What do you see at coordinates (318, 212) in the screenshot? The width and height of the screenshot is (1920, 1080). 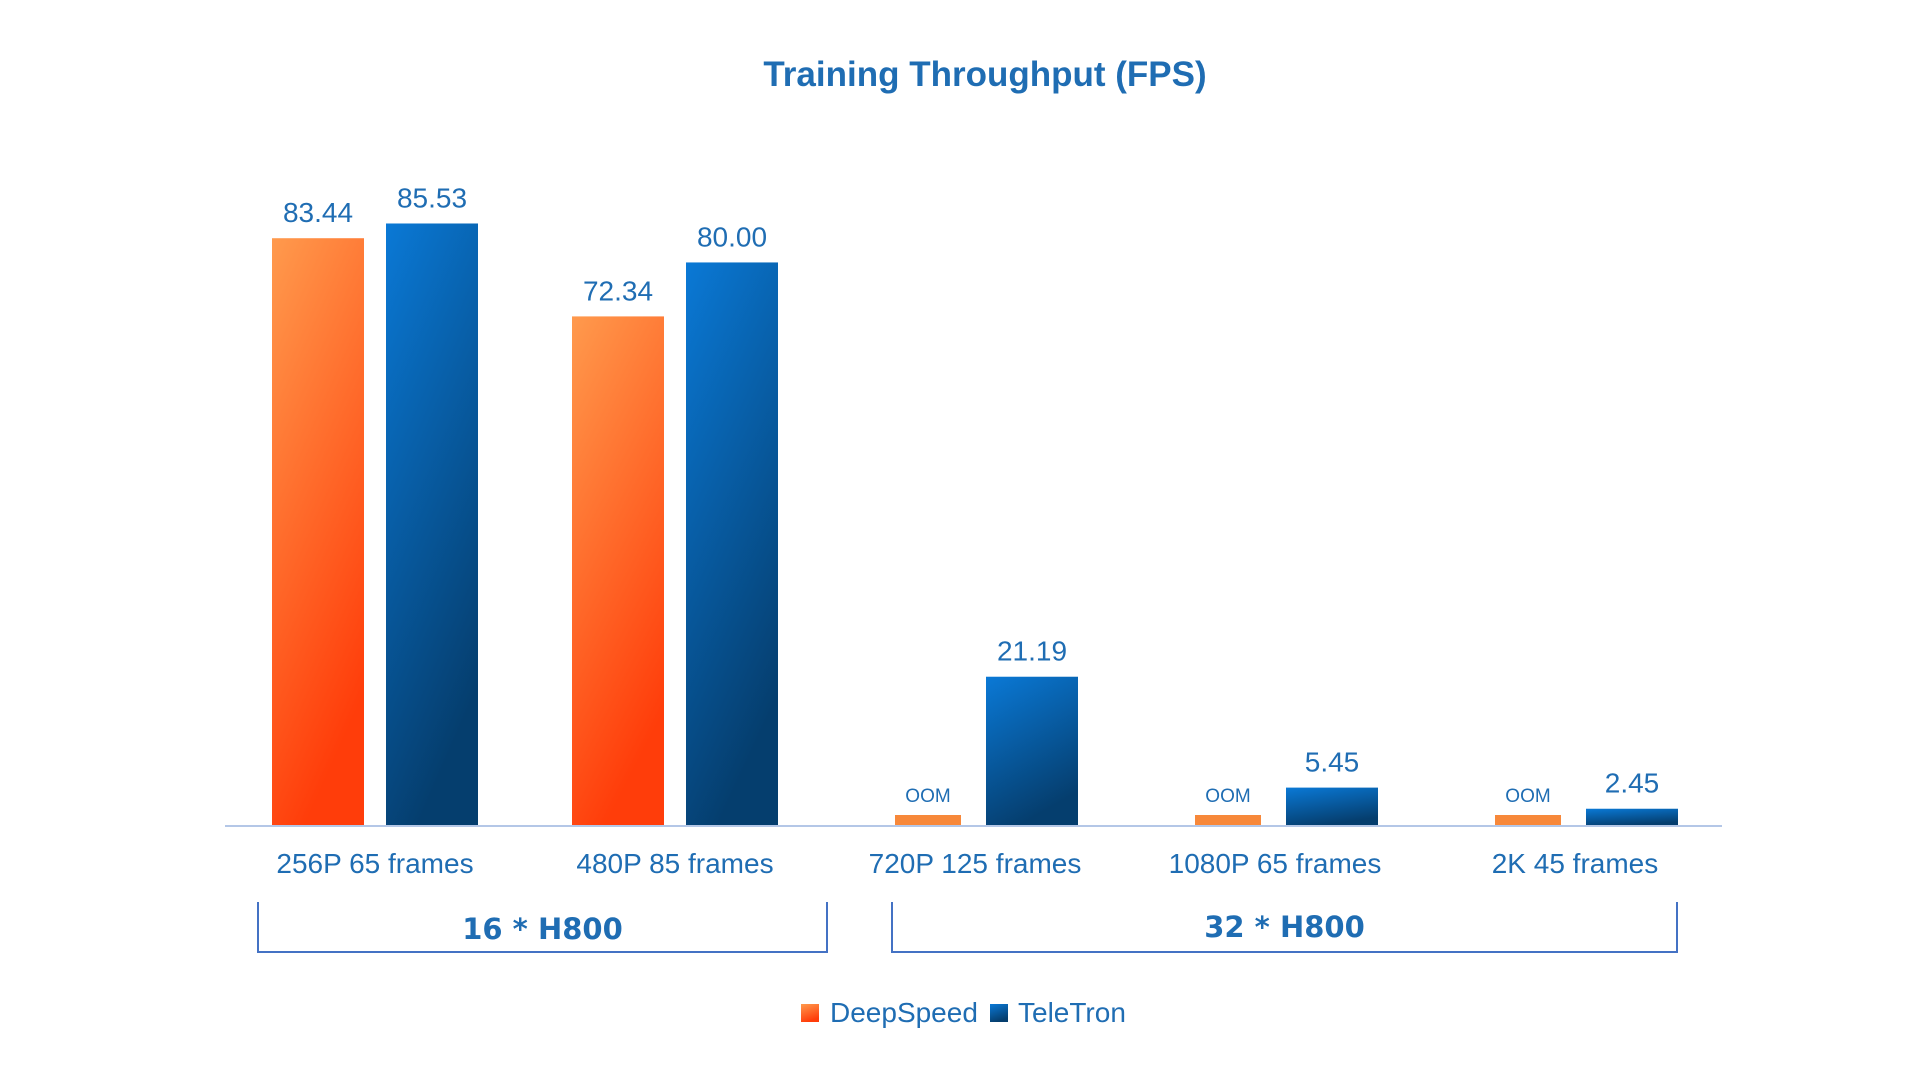 I see `value-label-deepspeed-0: 83.44` at bounding box center [318, 212].